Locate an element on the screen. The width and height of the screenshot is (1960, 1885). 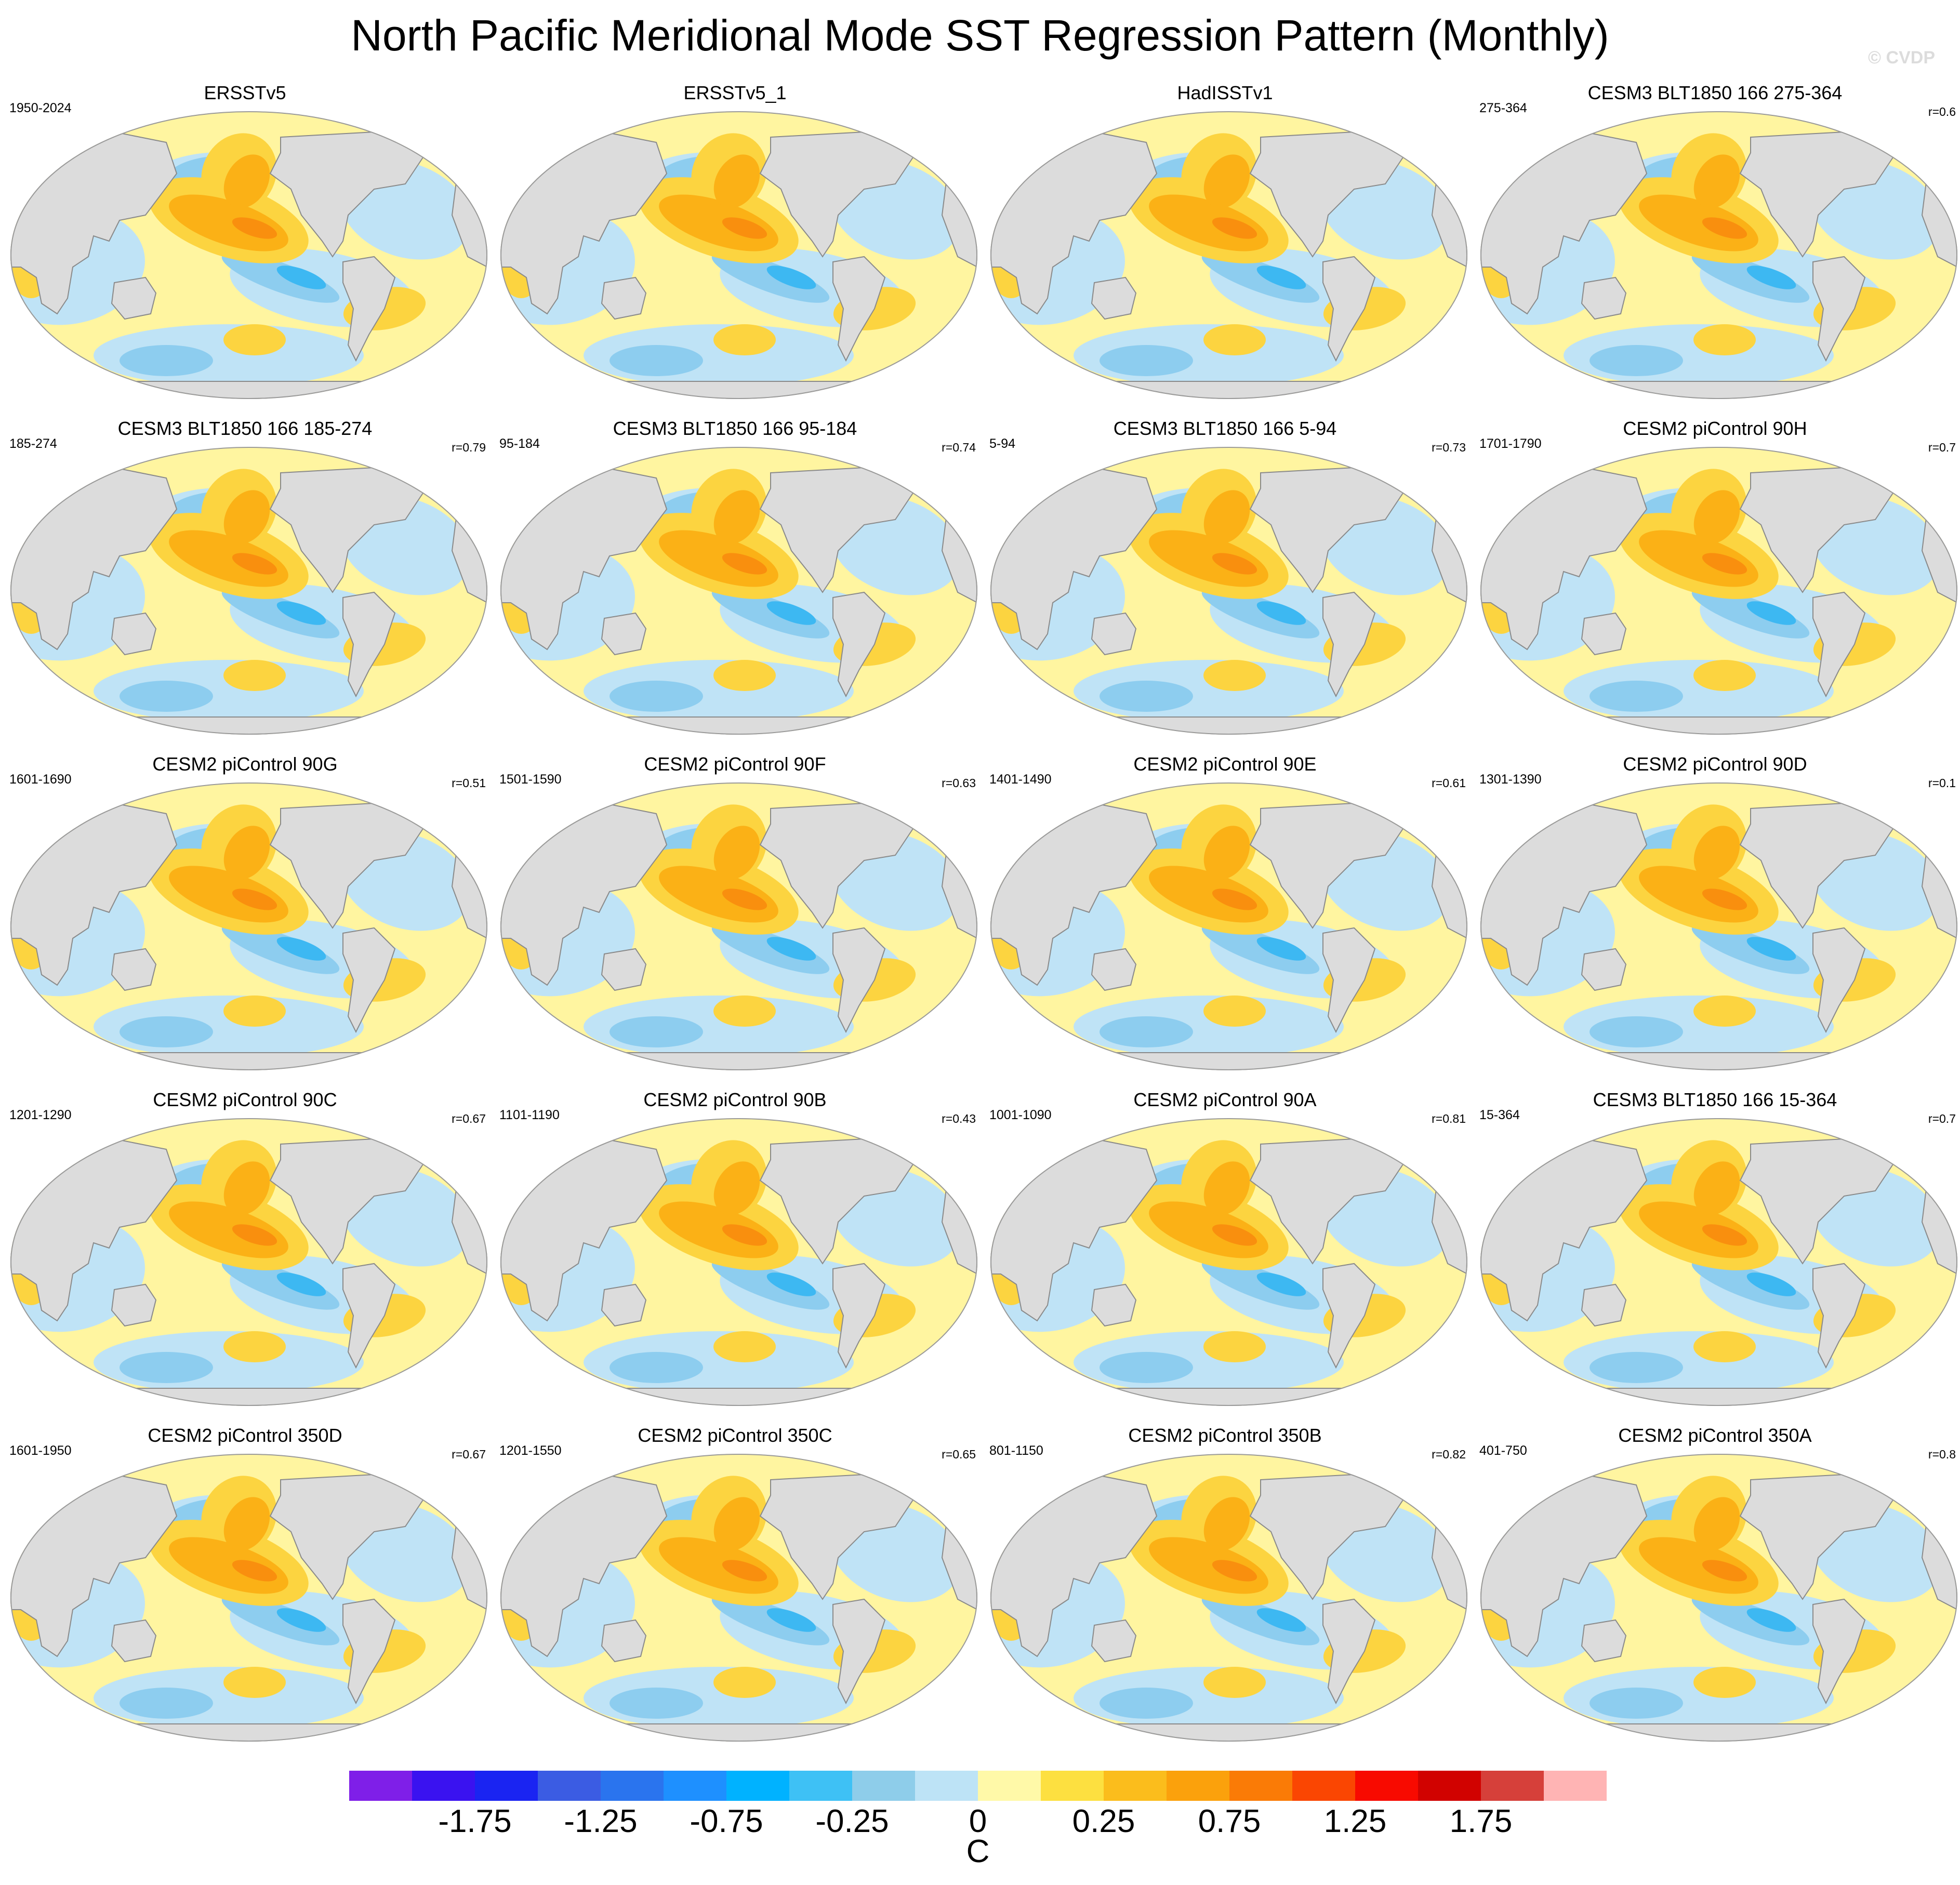
map-panel: CESM3 BLT1850 166 95-184 95-184 r=0.74 is located at coordinates (735, 581).